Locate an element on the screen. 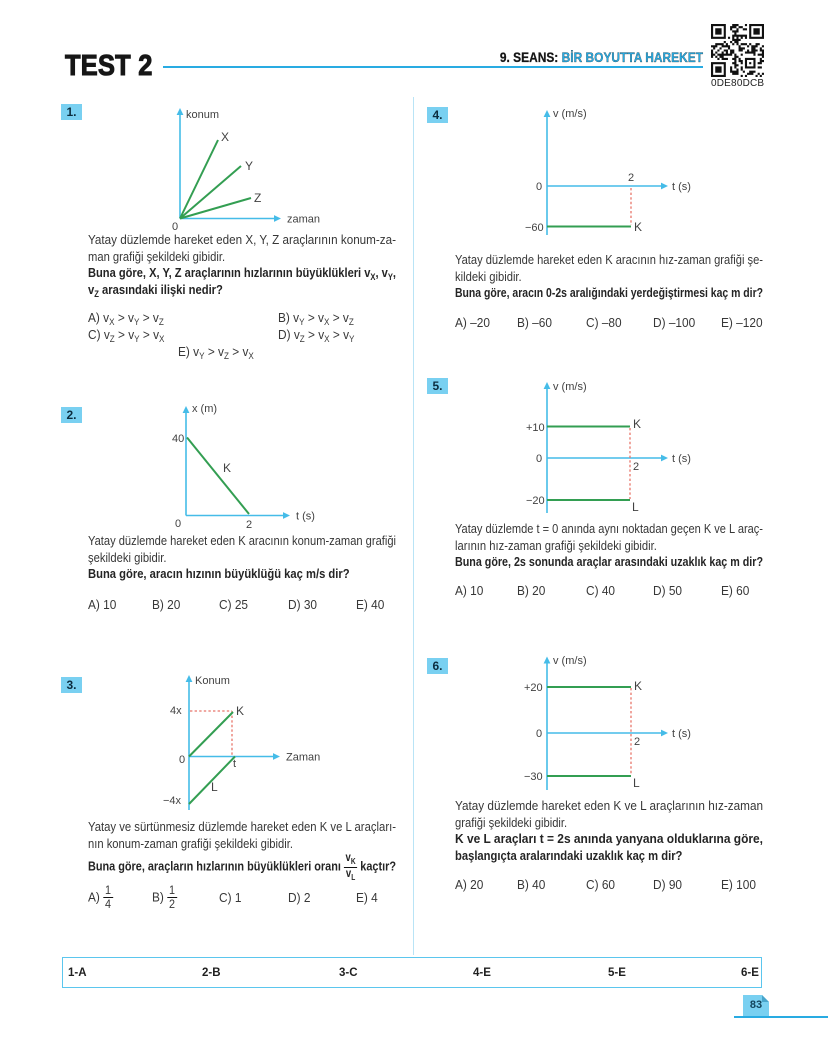 This screenshot has width=828, height=1053. svg-text: 40 is located at coordinates (178, 439).